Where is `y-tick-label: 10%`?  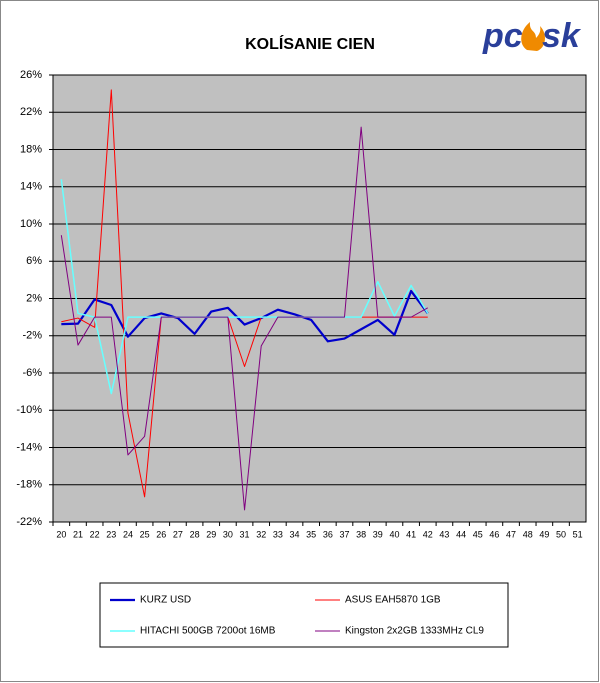 y-tick-label: 10% is located at coordinates (31, 224).